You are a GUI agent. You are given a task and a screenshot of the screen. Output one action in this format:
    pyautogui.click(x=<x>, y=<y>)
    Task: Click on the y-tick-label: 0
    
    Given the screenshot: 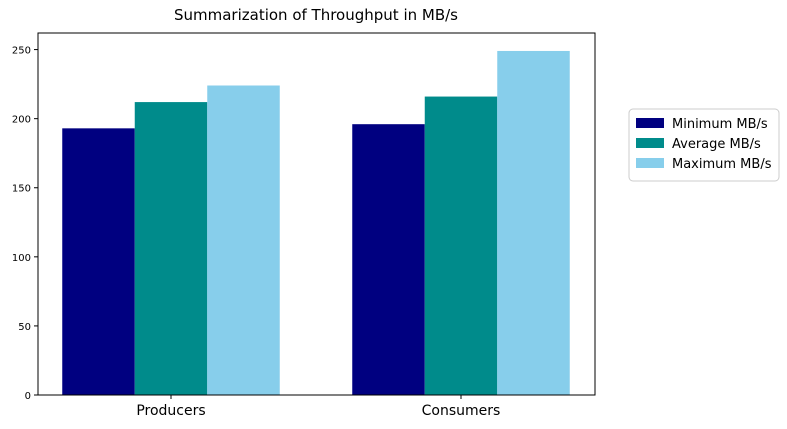 What is the action you would take?
    pyautogui.click(x=28, y=396)
    